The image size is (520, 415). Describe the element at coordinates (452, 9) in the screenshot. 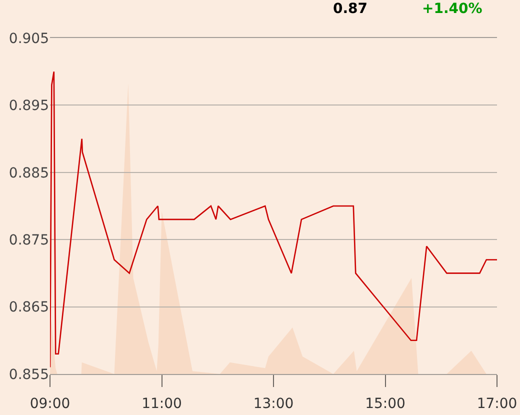

I see `text: +1.40%` at that location.